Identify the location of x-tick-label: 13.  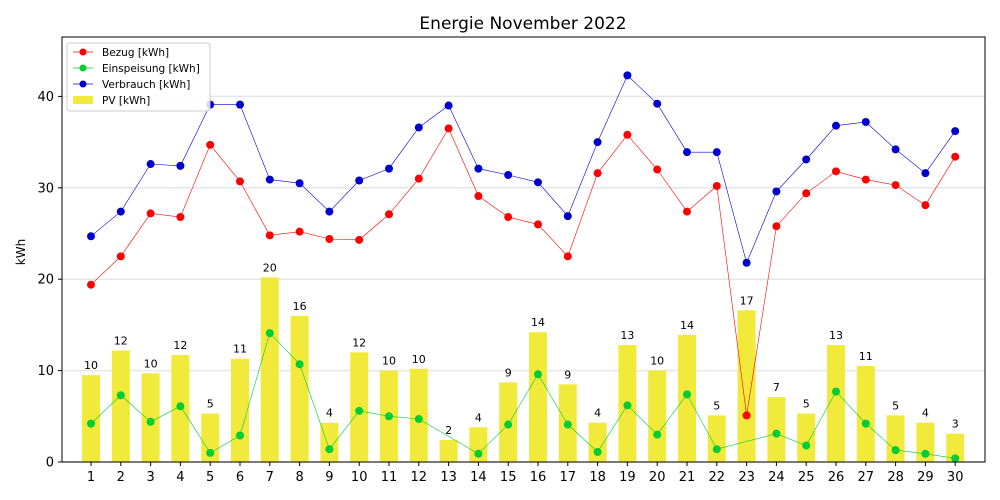
(448, 477).